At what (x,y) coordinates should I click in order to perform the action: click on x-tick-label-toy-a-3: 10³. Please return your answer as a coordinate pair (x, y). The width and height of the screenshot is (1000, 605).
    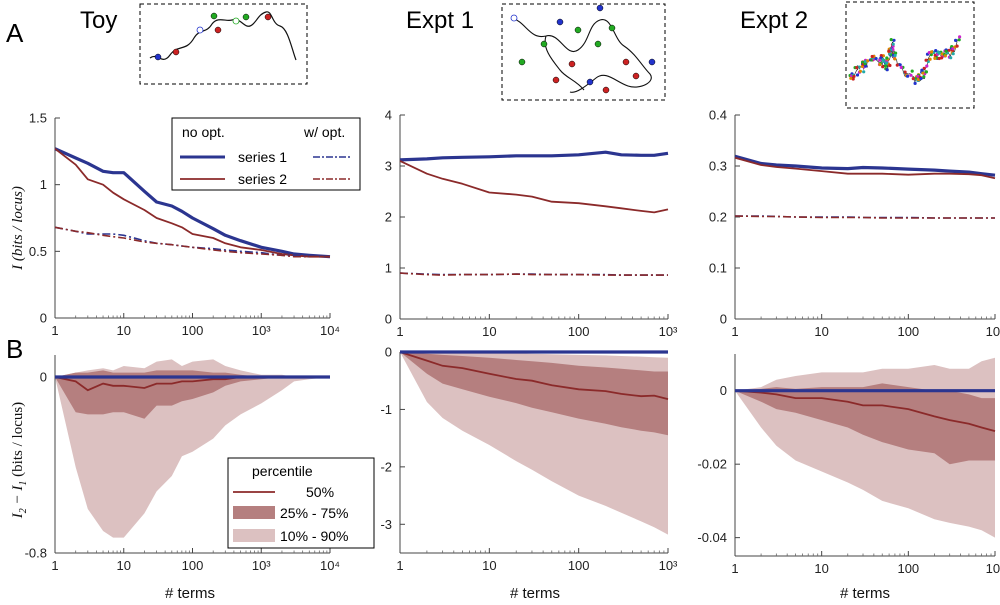
    Looking at the image, I should click on (261, 330).